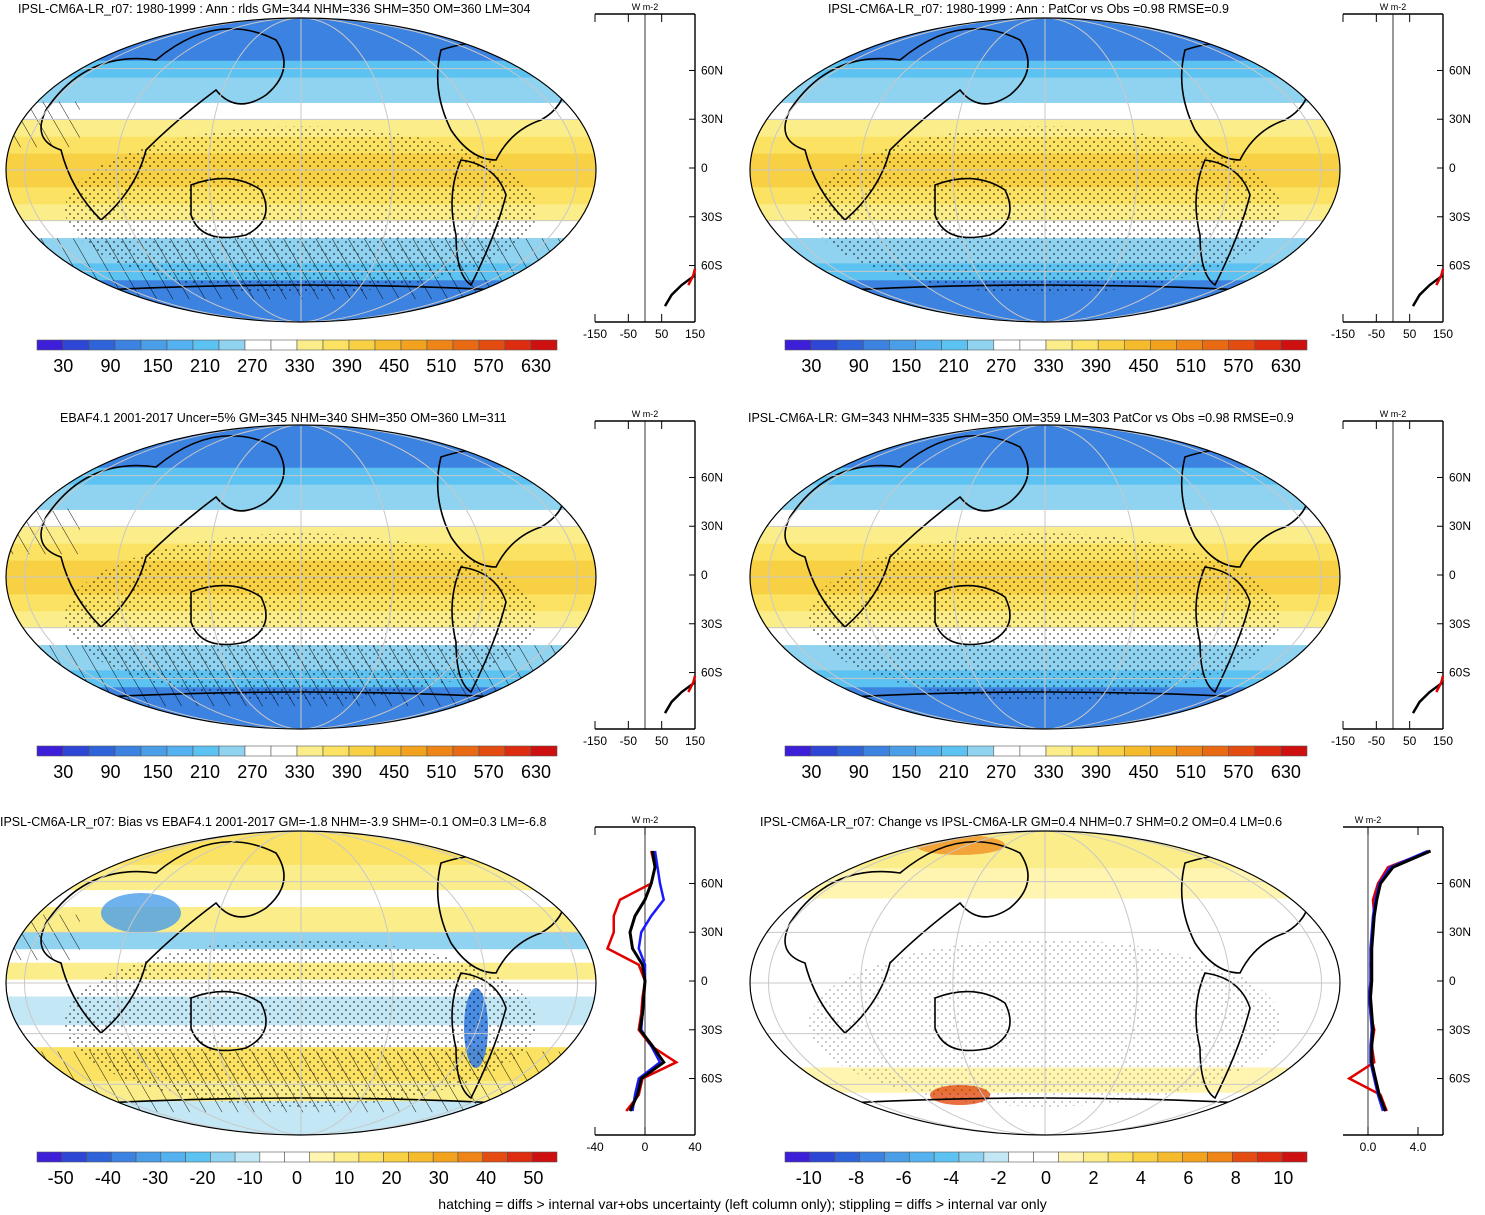 The height and width of the screenshot is (1215, 1485). I want to click on colorbar-label: 0, so click(297, 1178).